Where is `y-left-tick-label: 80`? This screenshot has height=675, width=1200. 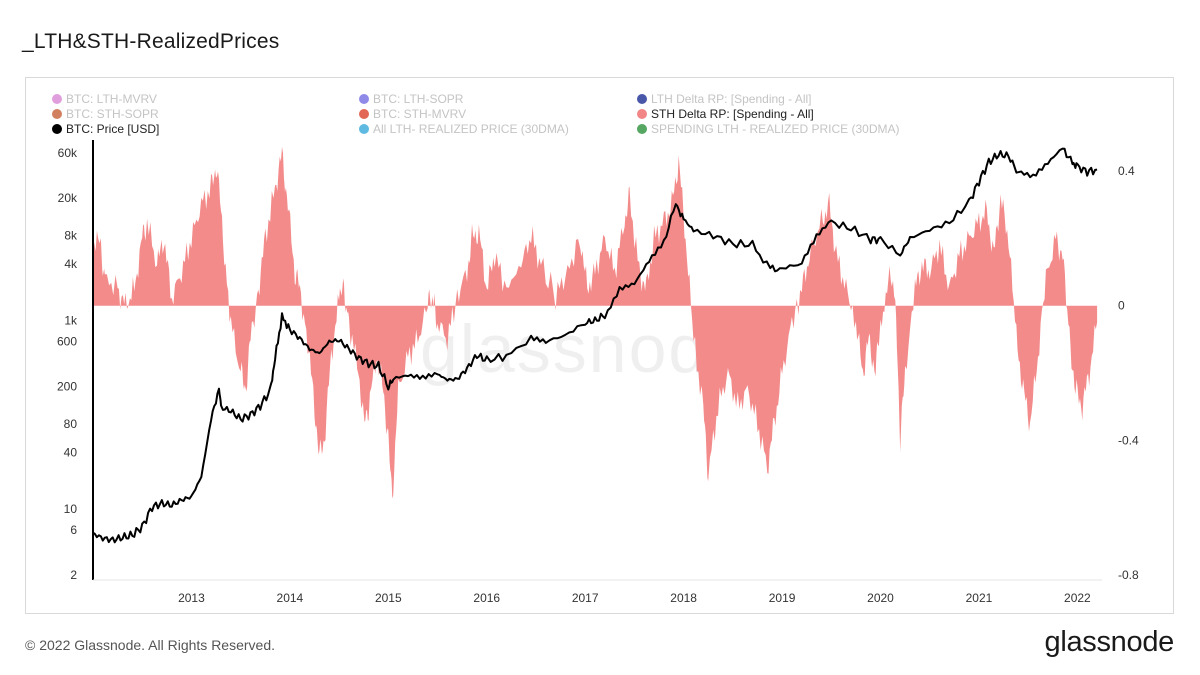 y-left-tick-label: 80 is located at coordinates (71, 424).